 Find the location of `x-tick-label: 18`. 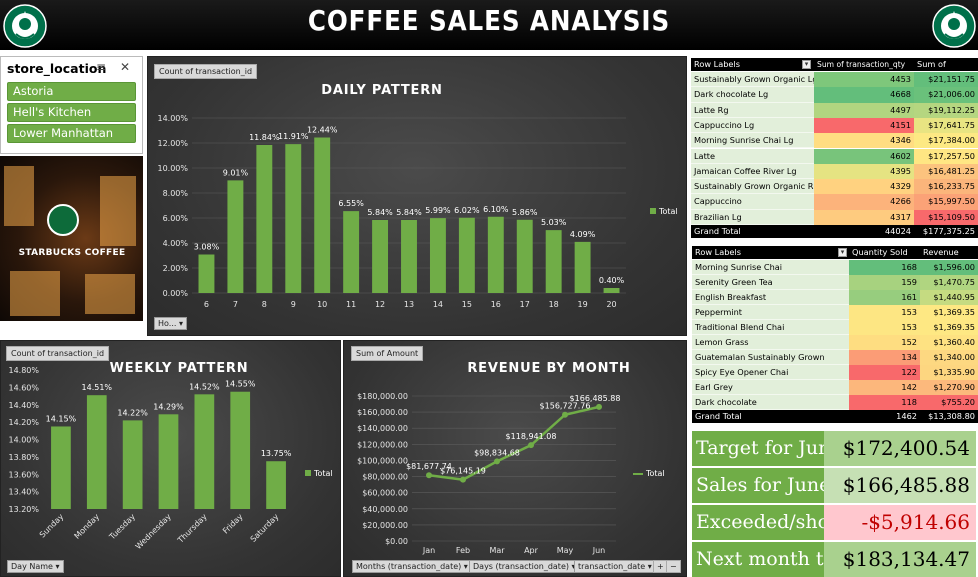

x-tick-label: 18 is located at coordinates (554, 304).